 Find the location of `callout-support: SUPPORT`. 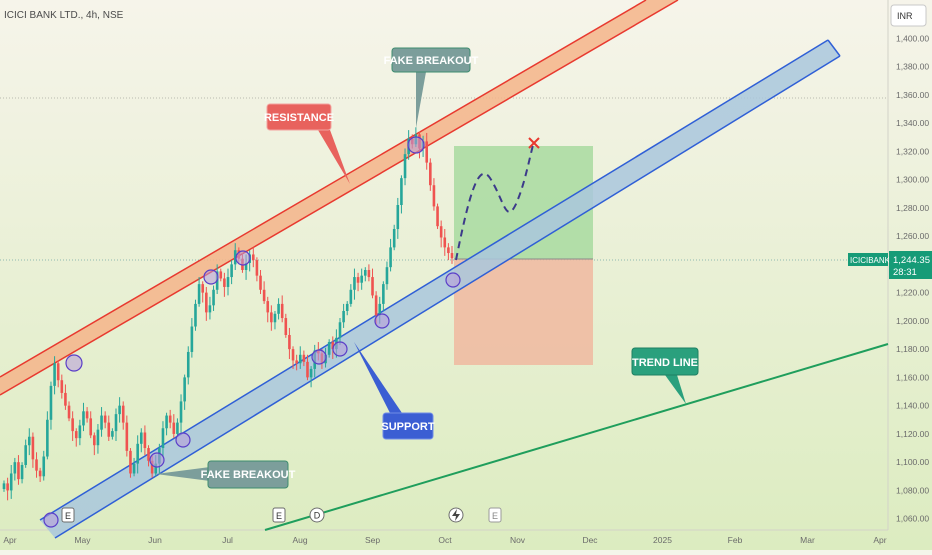

callout-support: SUPPORT is located at coordinates (394, 391).